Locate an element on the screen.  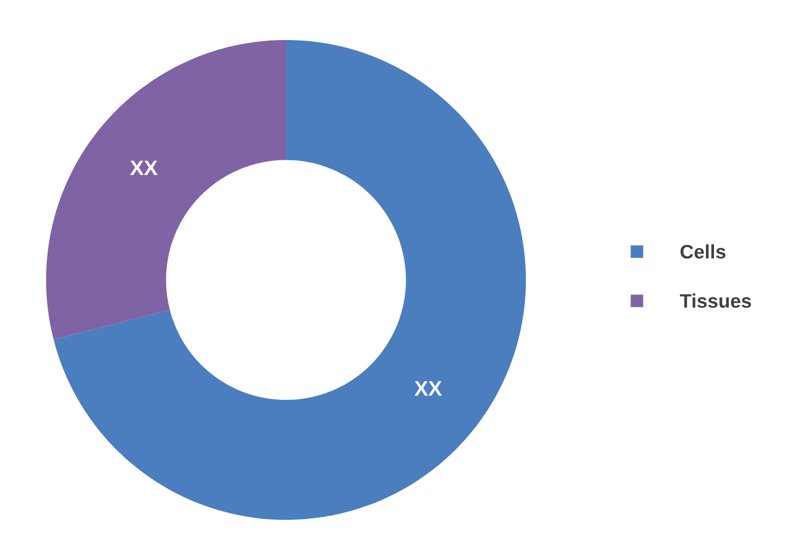
legend-label: Cells is located at coordinates (703, 251).